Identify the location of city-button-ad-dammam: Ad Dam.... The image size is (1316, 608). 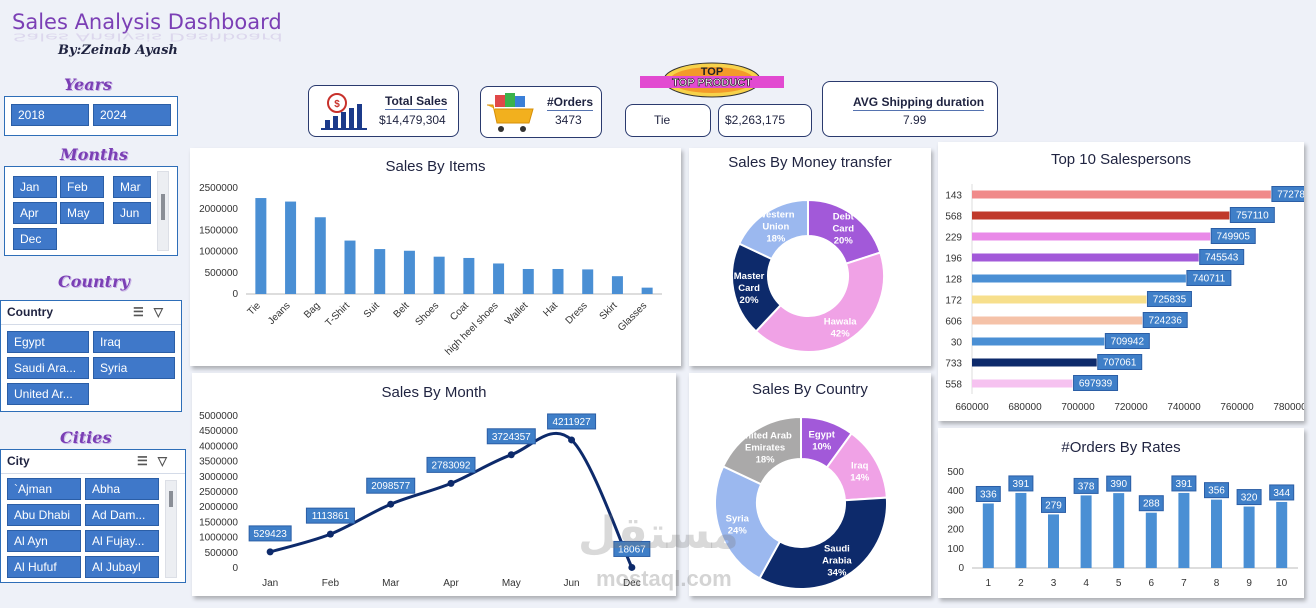
(122, 515).